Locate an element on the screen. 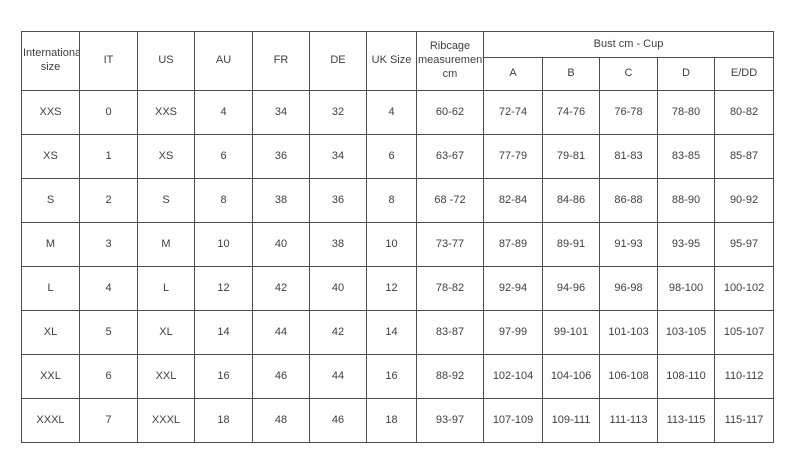 This screenshot has width=792, height=468. cell-cup-d: 98-100 is located at coordinates (686, 288).